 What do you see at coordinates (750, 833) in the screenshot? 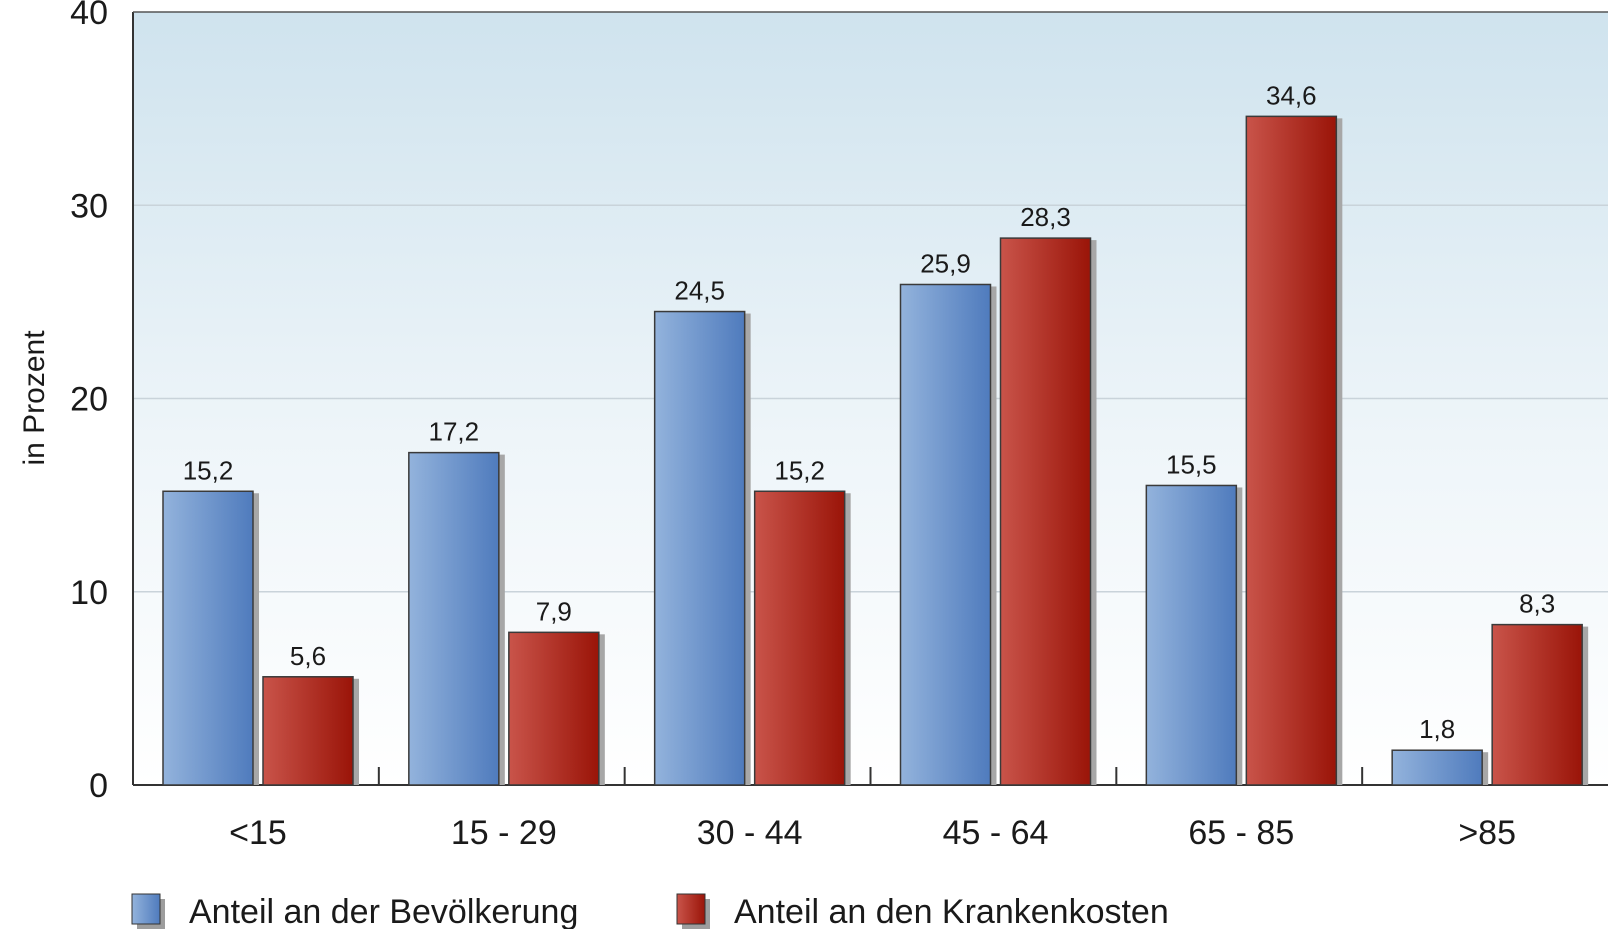
I see `category-label: 30 - 44` at bounding box center [750, 833].